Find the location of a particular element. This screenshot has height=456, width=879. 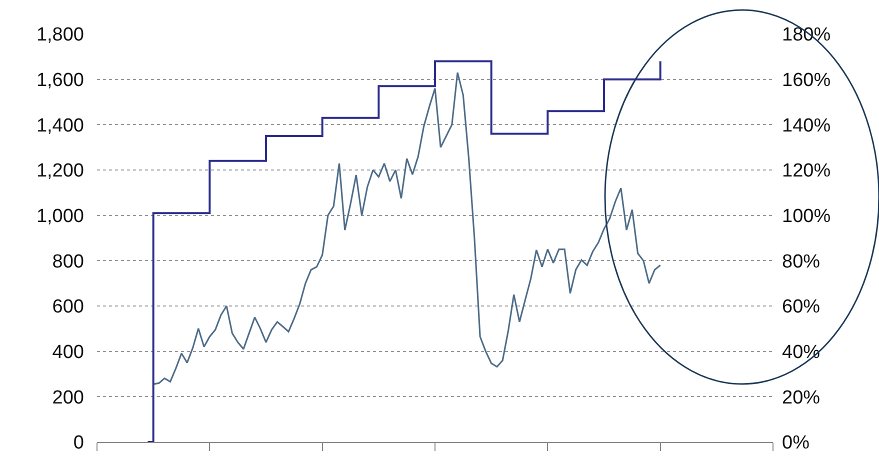

y-tick-label: 800 is located at coordinates (68, 261).